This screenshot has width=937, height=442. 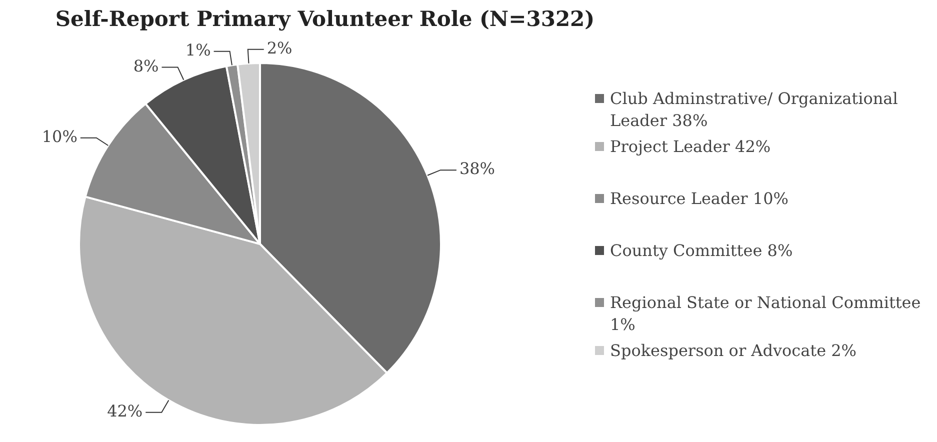 What do you see at coordinates (125, 411) in the screenshot?
I see `data-label: 42%` at bounding box center [125, 411].